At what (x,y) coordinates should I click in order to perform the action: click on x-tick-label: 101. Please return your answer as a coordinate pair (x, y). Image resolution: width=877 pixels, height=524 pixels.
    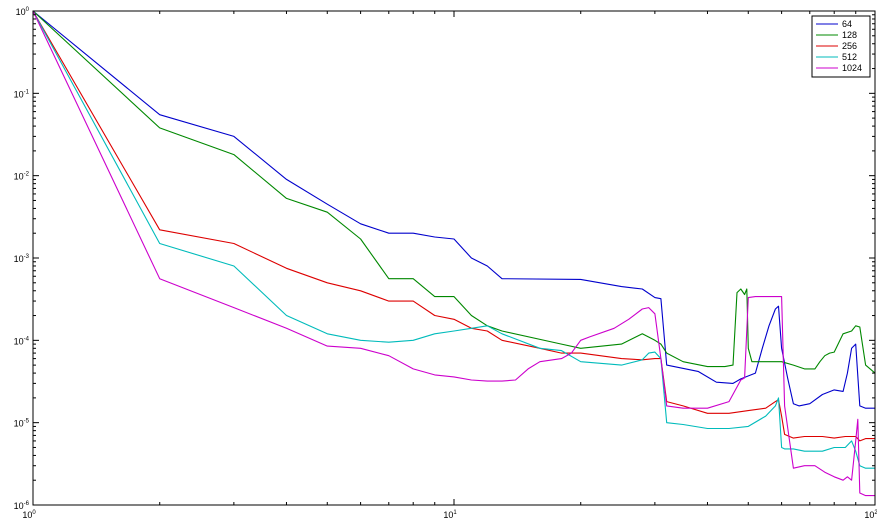
    Looking at the image, I should click on (450, 515).